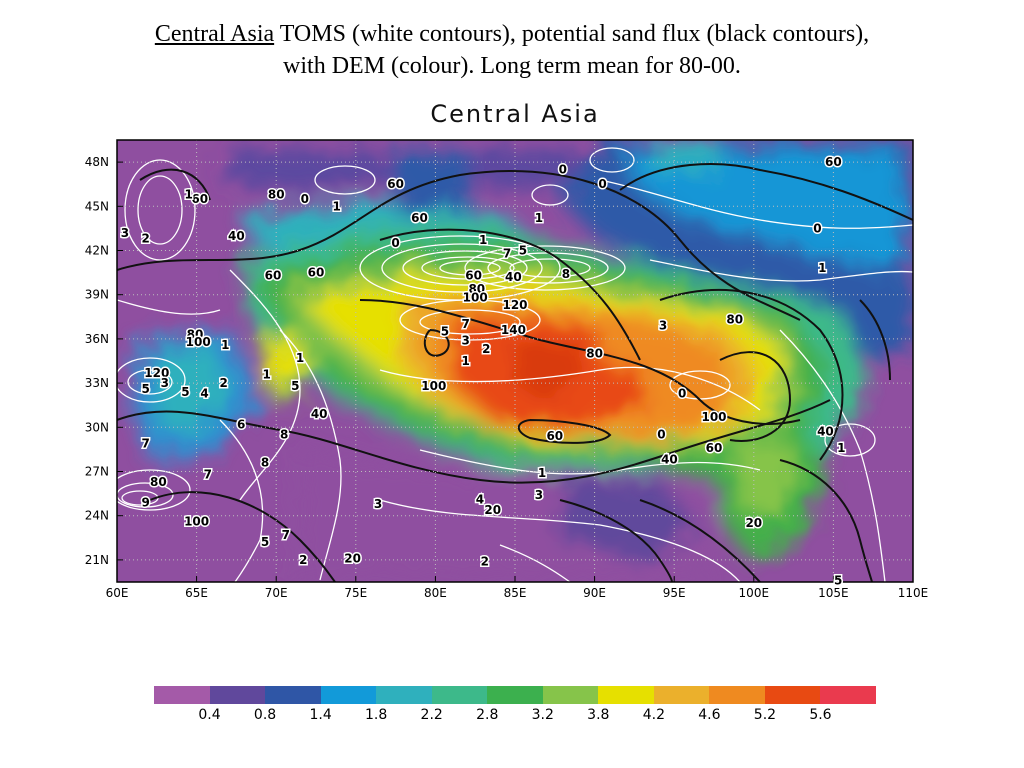  What do you see at coordinates (97, 516) in the screenshot?
I see `lat-tick-label: 24N` at bounding box center [97, 516].